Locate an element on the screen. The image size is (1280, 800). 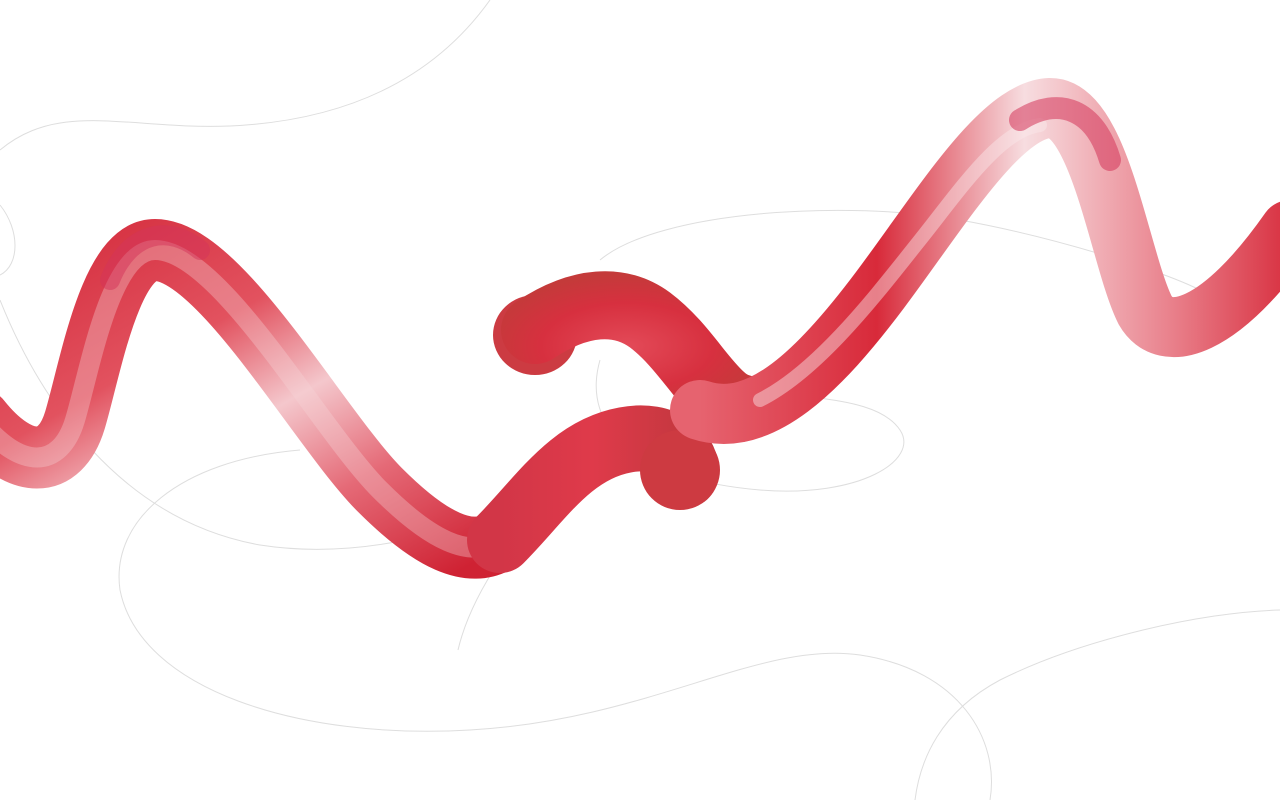
ribbon-right-rise-highlight is located at coordinates (900, 262).